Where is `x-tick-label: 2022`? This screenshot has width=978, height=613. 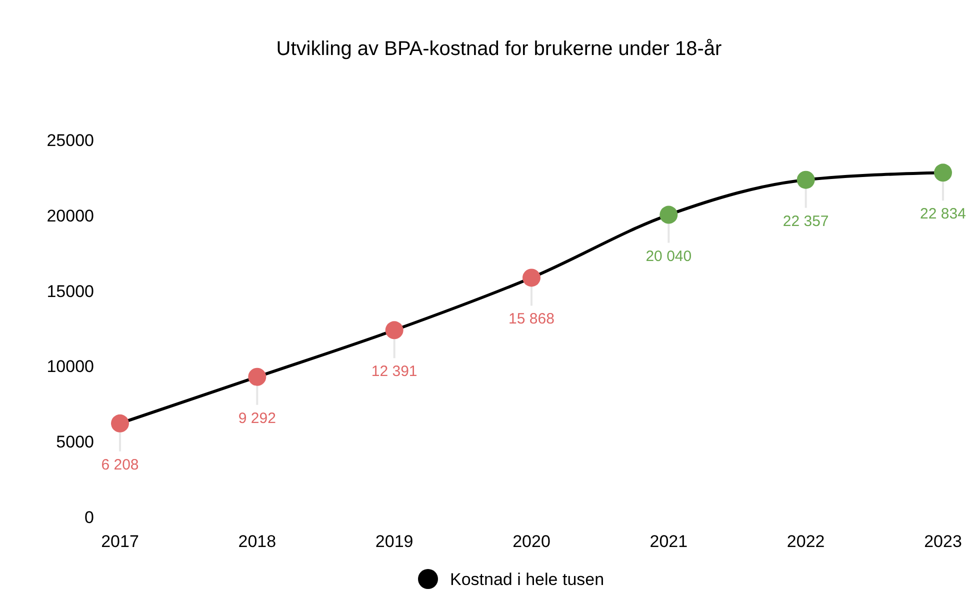 x-tick-label: 2022 is located at coordinates (805, 541).